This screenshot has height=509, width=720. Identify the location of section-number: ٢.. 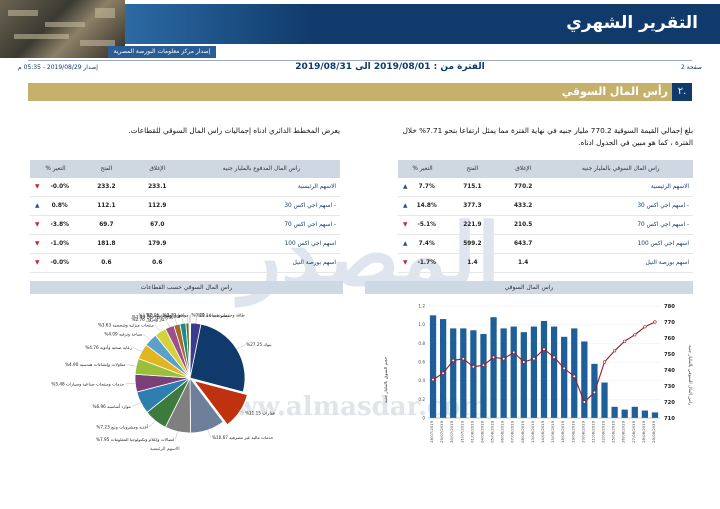
(682, 92).